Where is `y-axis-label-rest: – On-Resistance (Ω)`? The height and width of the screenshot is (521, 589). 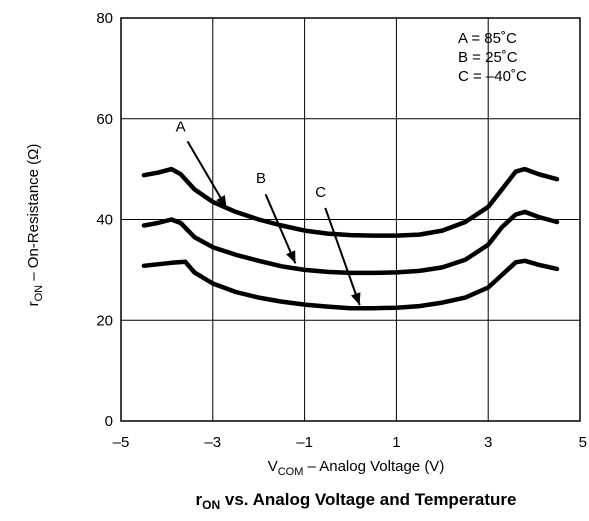
y-axis-label-rest: – On-Resistance (Ω) is located at coordinates (33, 214).